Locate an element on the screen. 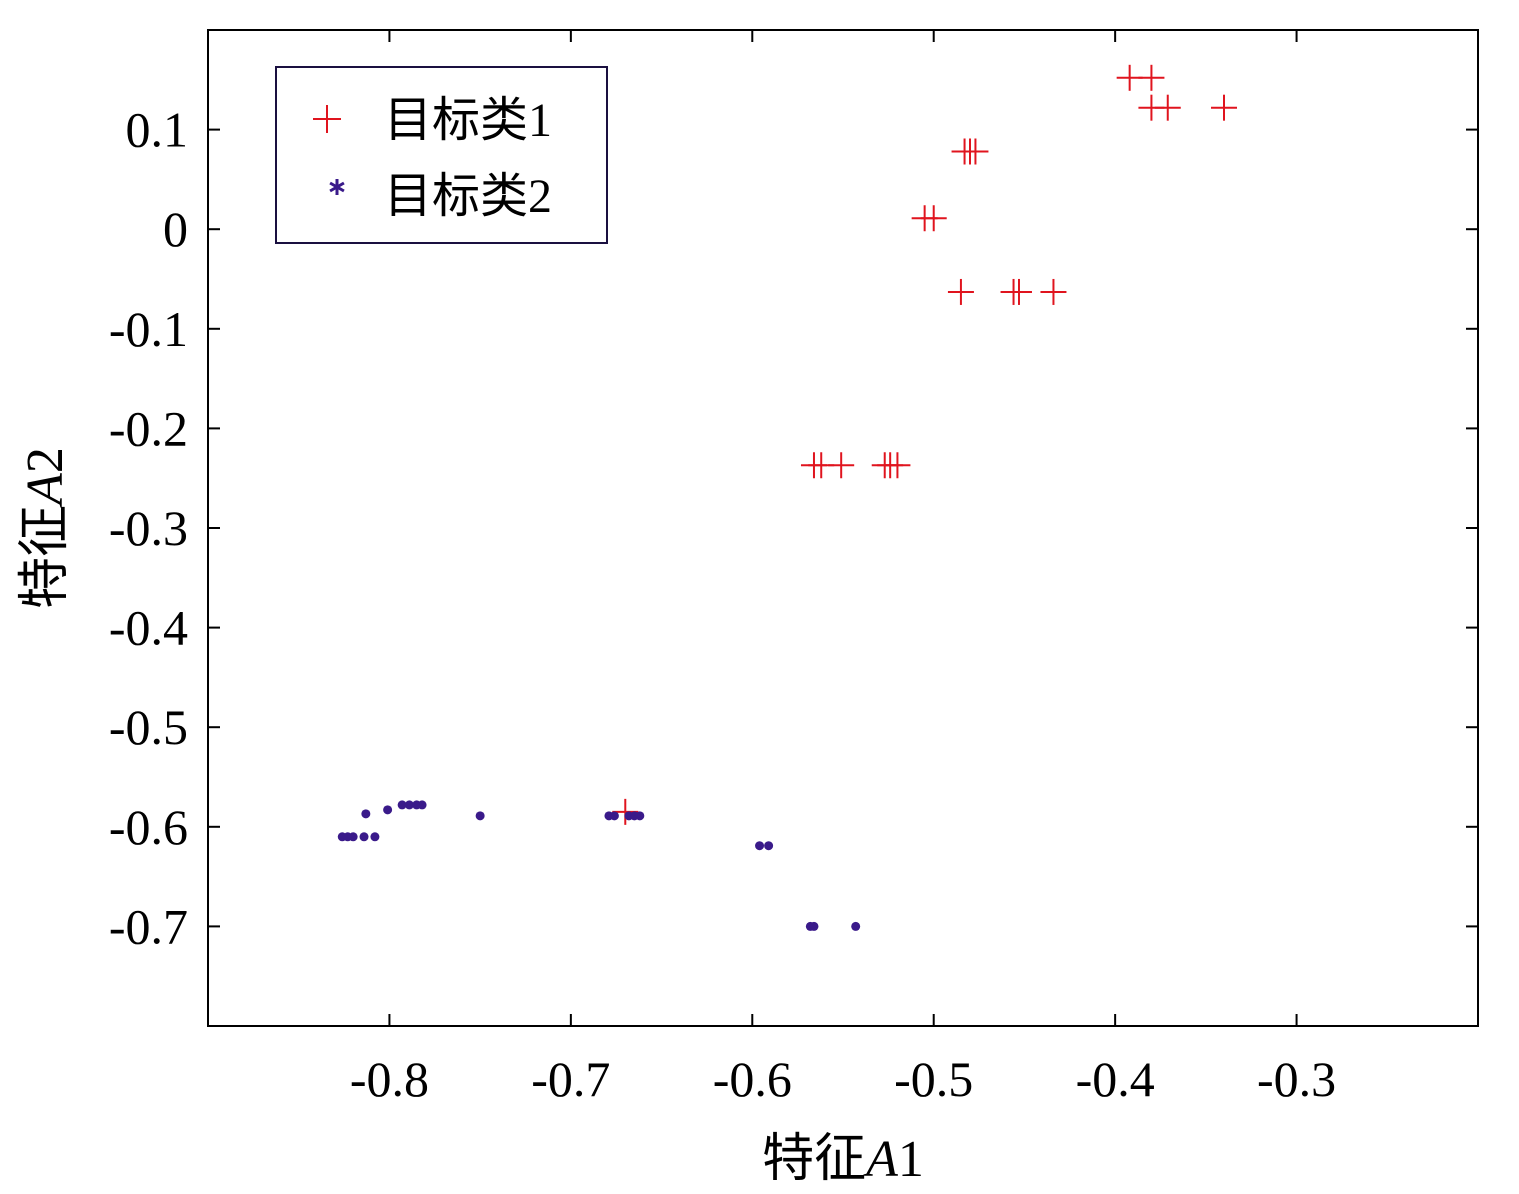 The width and height of the screenshot is (1519, 1194). x-axis-title: 特征A1 is located at coordinates (843, 1159).